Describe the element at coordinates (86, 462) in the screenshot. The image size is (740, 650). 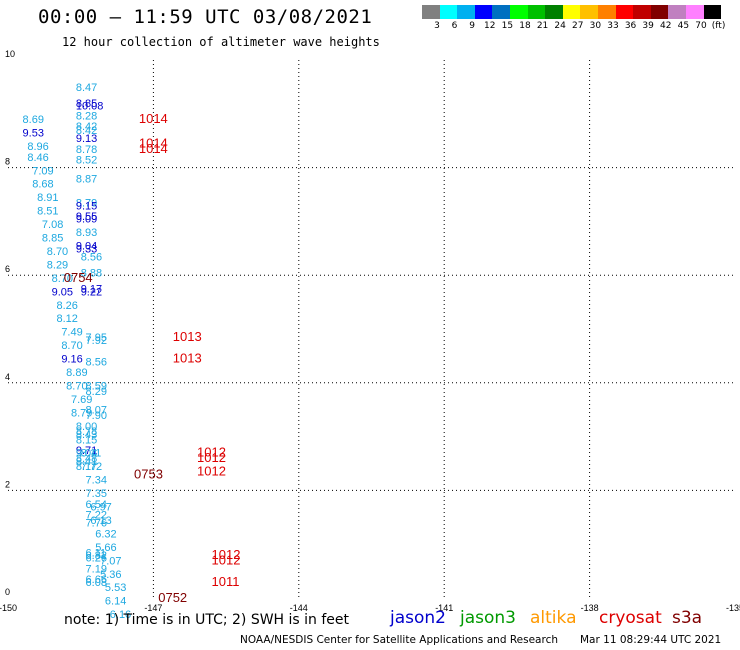
I see `wave-height-label: 8.41` at that location.